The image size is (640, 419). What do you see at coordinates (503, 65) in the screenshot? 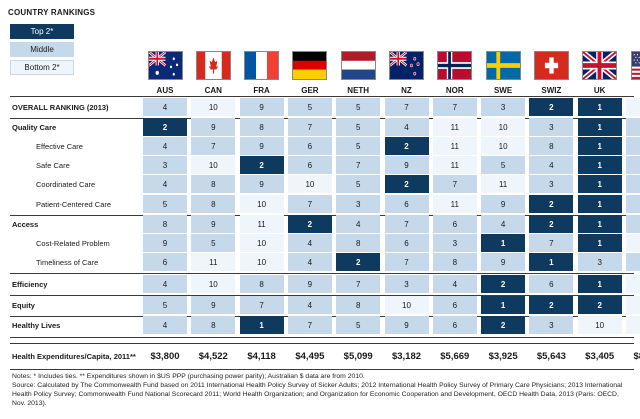
I see `sweden-flag` at bounding box center [503, 65].